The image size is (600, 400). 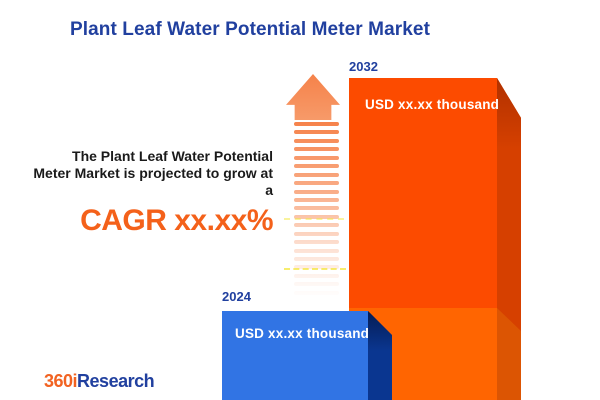 I want to click on brand-logo-prefix: 360i, so click(x=61, y=381).